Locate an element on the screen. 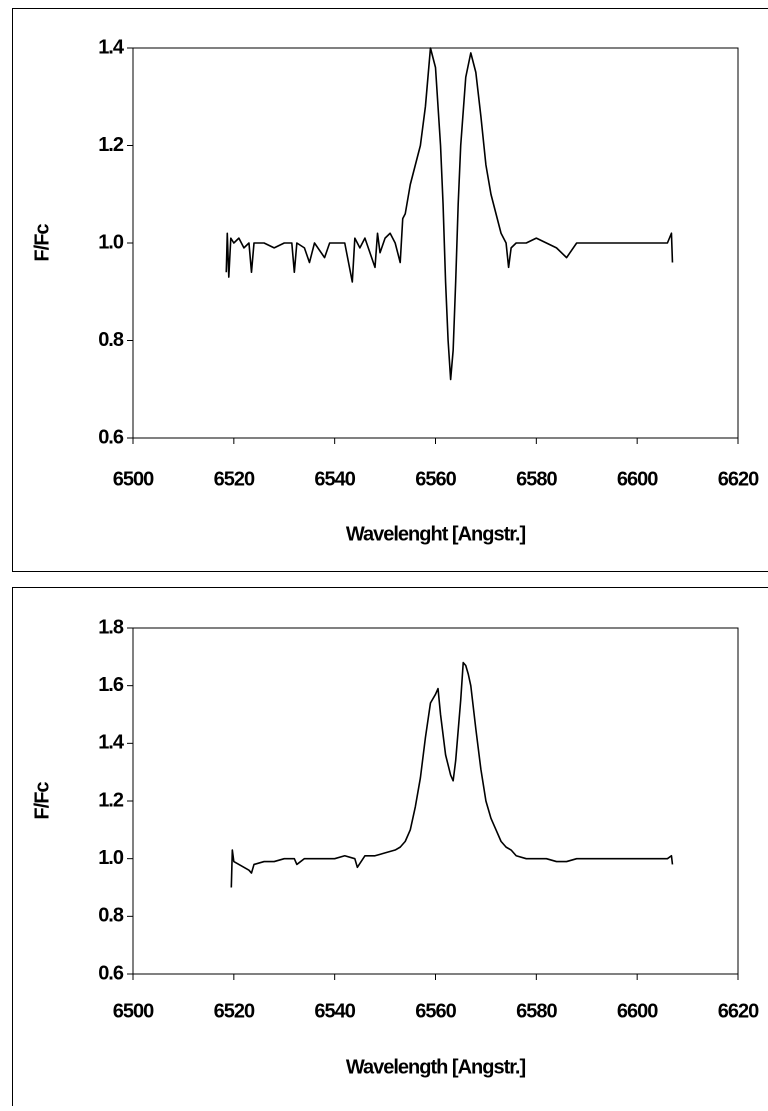  y-tick-label: 1.6 is located at coordinates (111, 685).